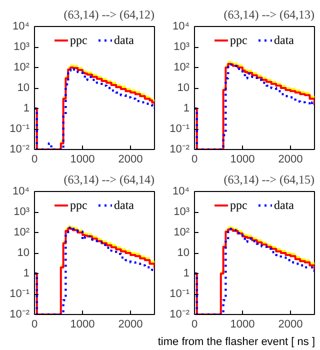  Describe the element at coordinates (236, 342) in the screenshot. I see `x-axis-title: time from the flasher event [ ns ]` at that location.